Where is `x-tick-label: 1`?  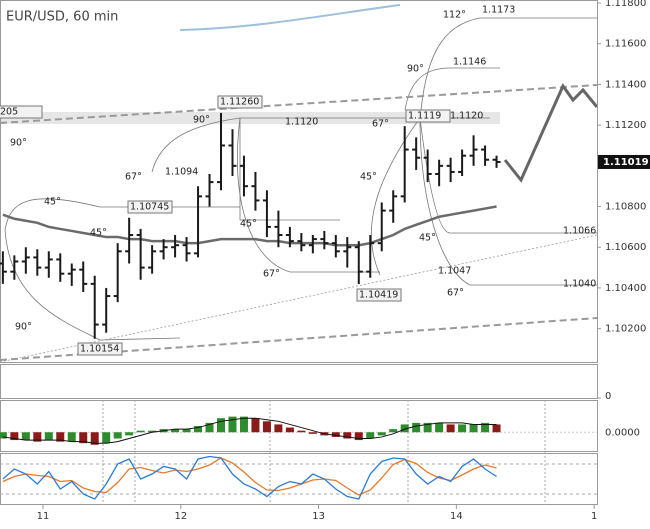
x-tick-label: 1 is located at coordinates (594, 516).